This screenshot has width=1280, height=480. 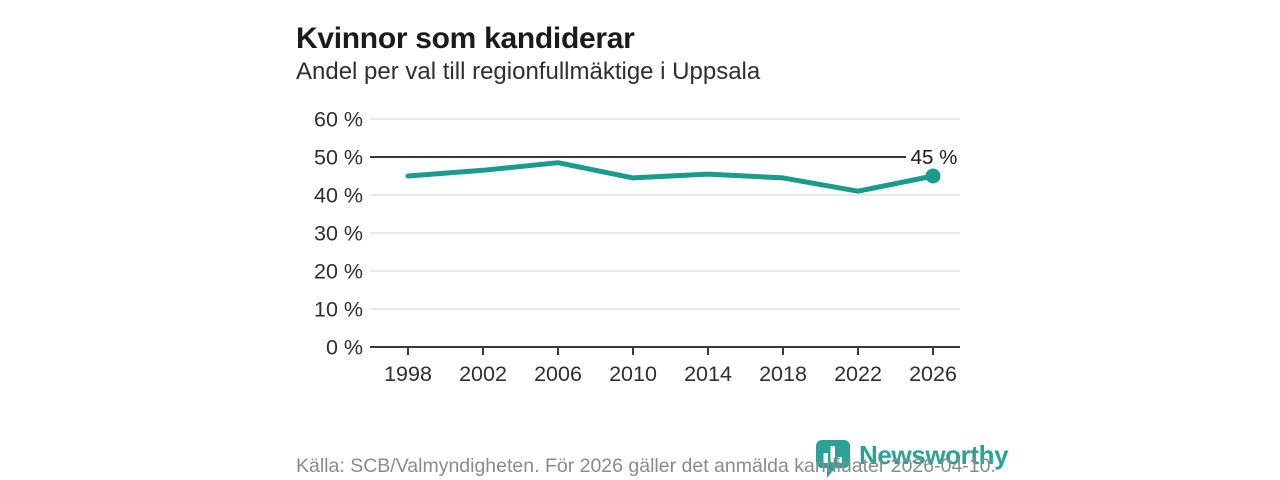 What do you see at coordinates (708, 374) in the screenshot?
I see `x-tick-label: 2014` at bounding box center [708, 374].